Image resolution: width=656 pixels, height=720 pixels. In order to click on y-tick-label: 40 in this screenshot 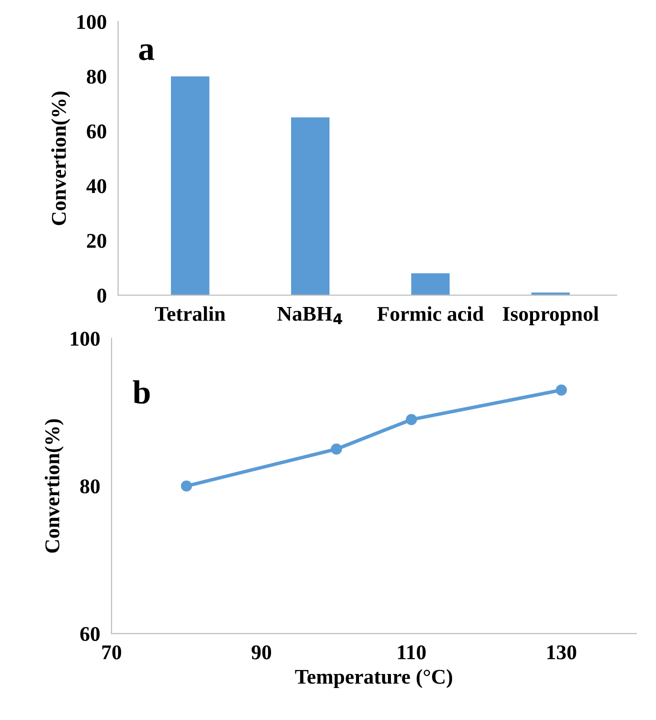, I will do `click(96, 186)`.